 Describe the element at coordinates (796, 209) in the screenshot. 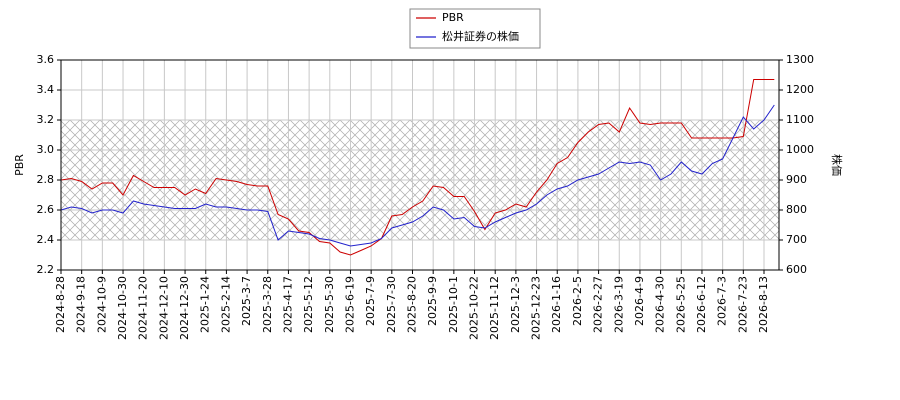

I see `y2-tick-label: 800` at that location.